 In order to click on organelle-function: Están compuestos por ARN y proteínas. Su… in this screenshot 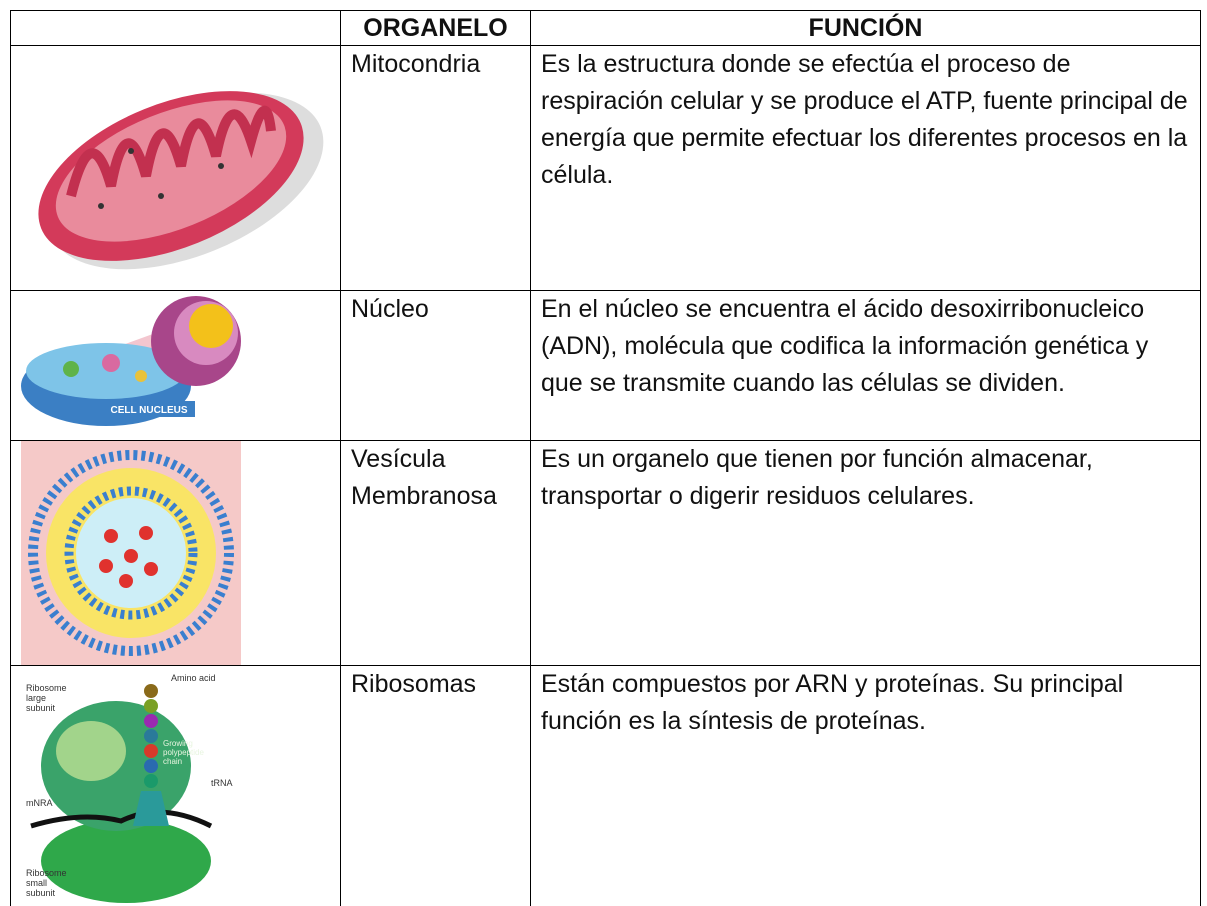, I will do `click(865, 785)`.